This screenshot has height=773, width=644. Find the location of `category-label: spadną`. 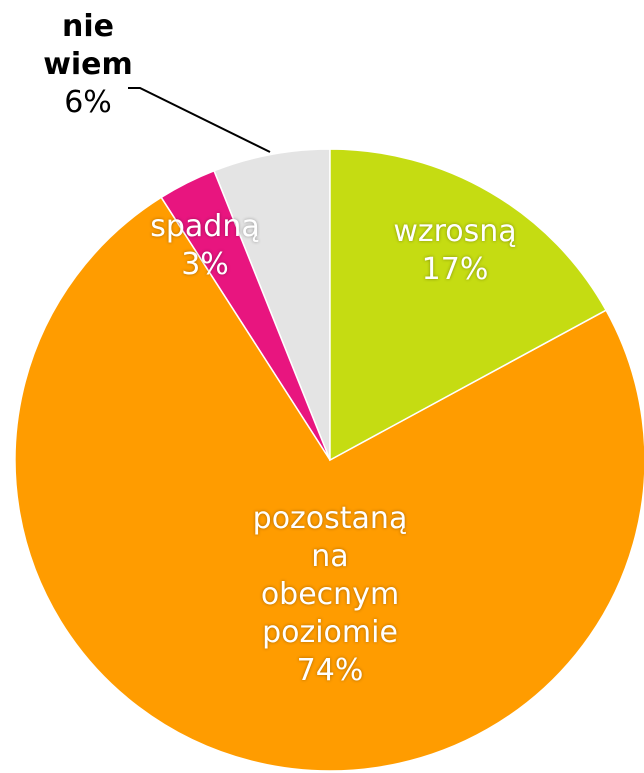

category-label: spadną is located at coordinates (205, 226).